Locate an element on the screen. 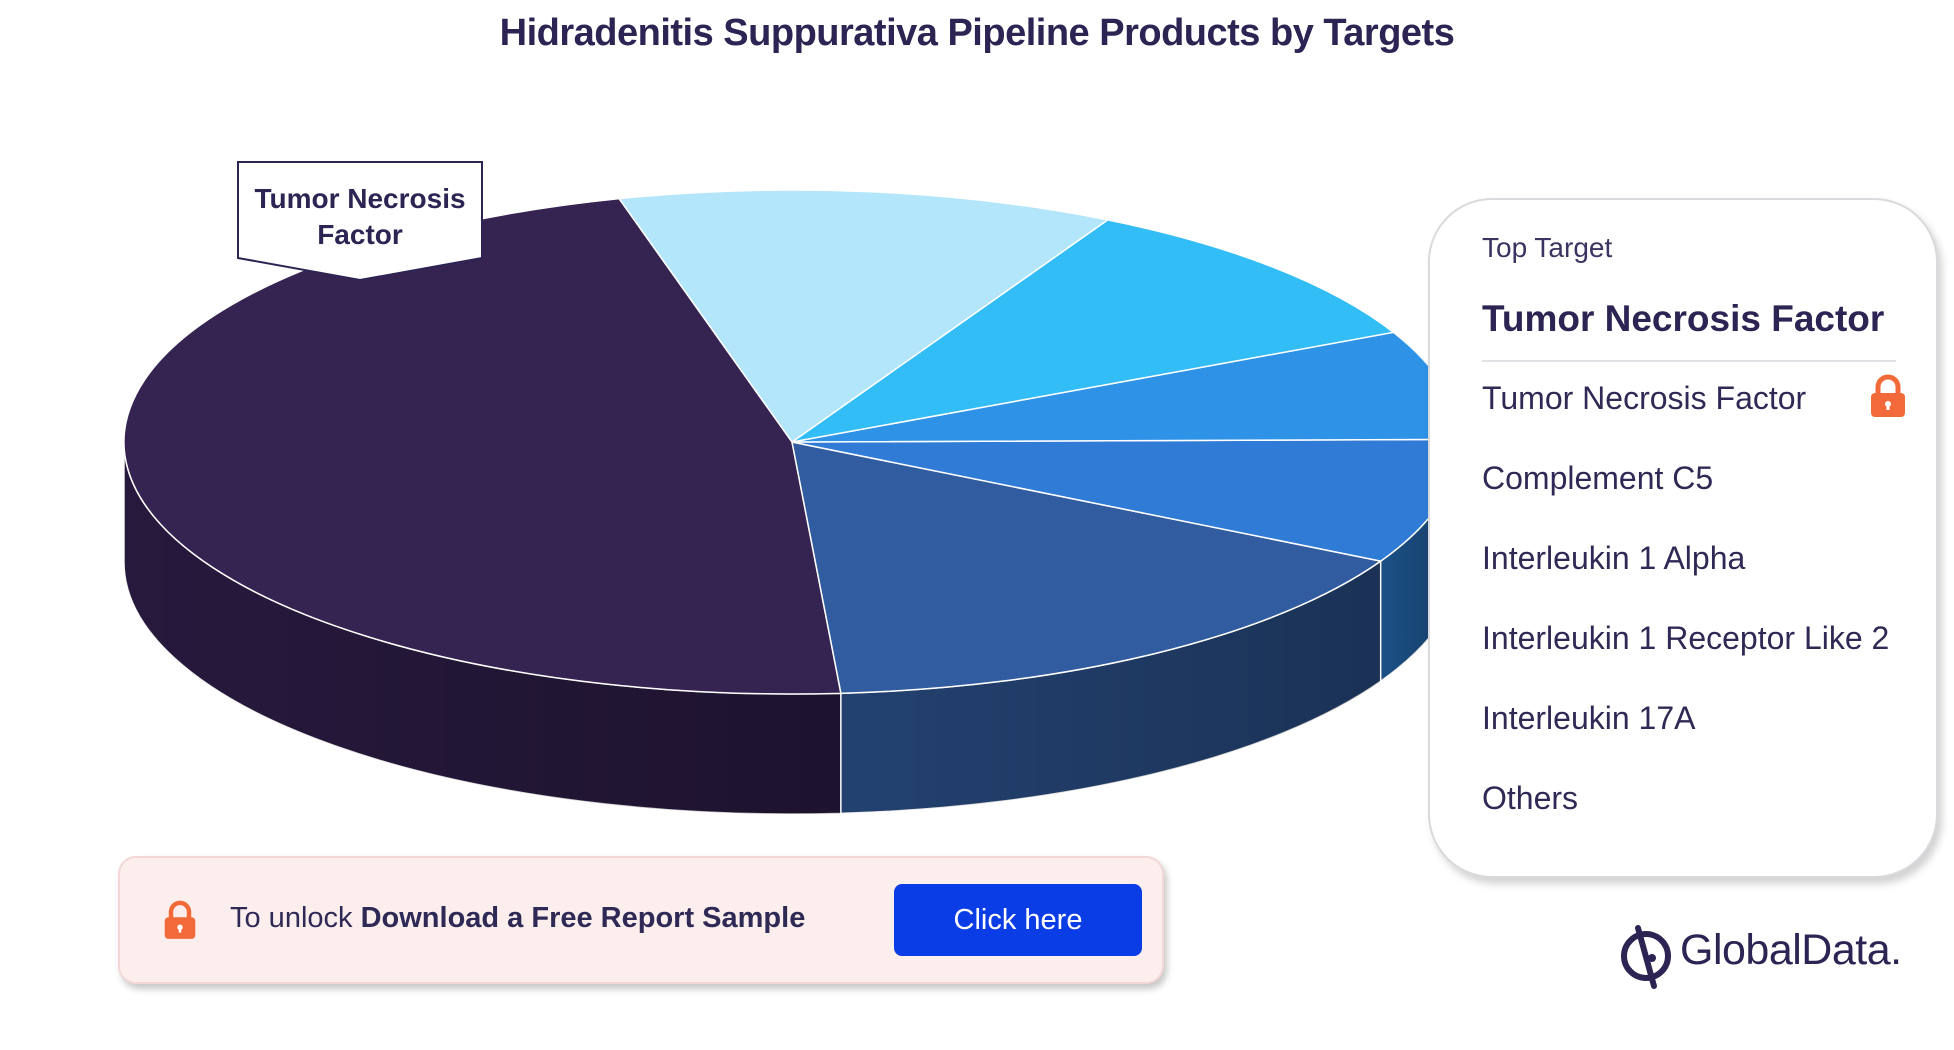 The width and height of the screenshot is (1954, 1050). legend-item-6: Others is located at coordinates (1530, 798).